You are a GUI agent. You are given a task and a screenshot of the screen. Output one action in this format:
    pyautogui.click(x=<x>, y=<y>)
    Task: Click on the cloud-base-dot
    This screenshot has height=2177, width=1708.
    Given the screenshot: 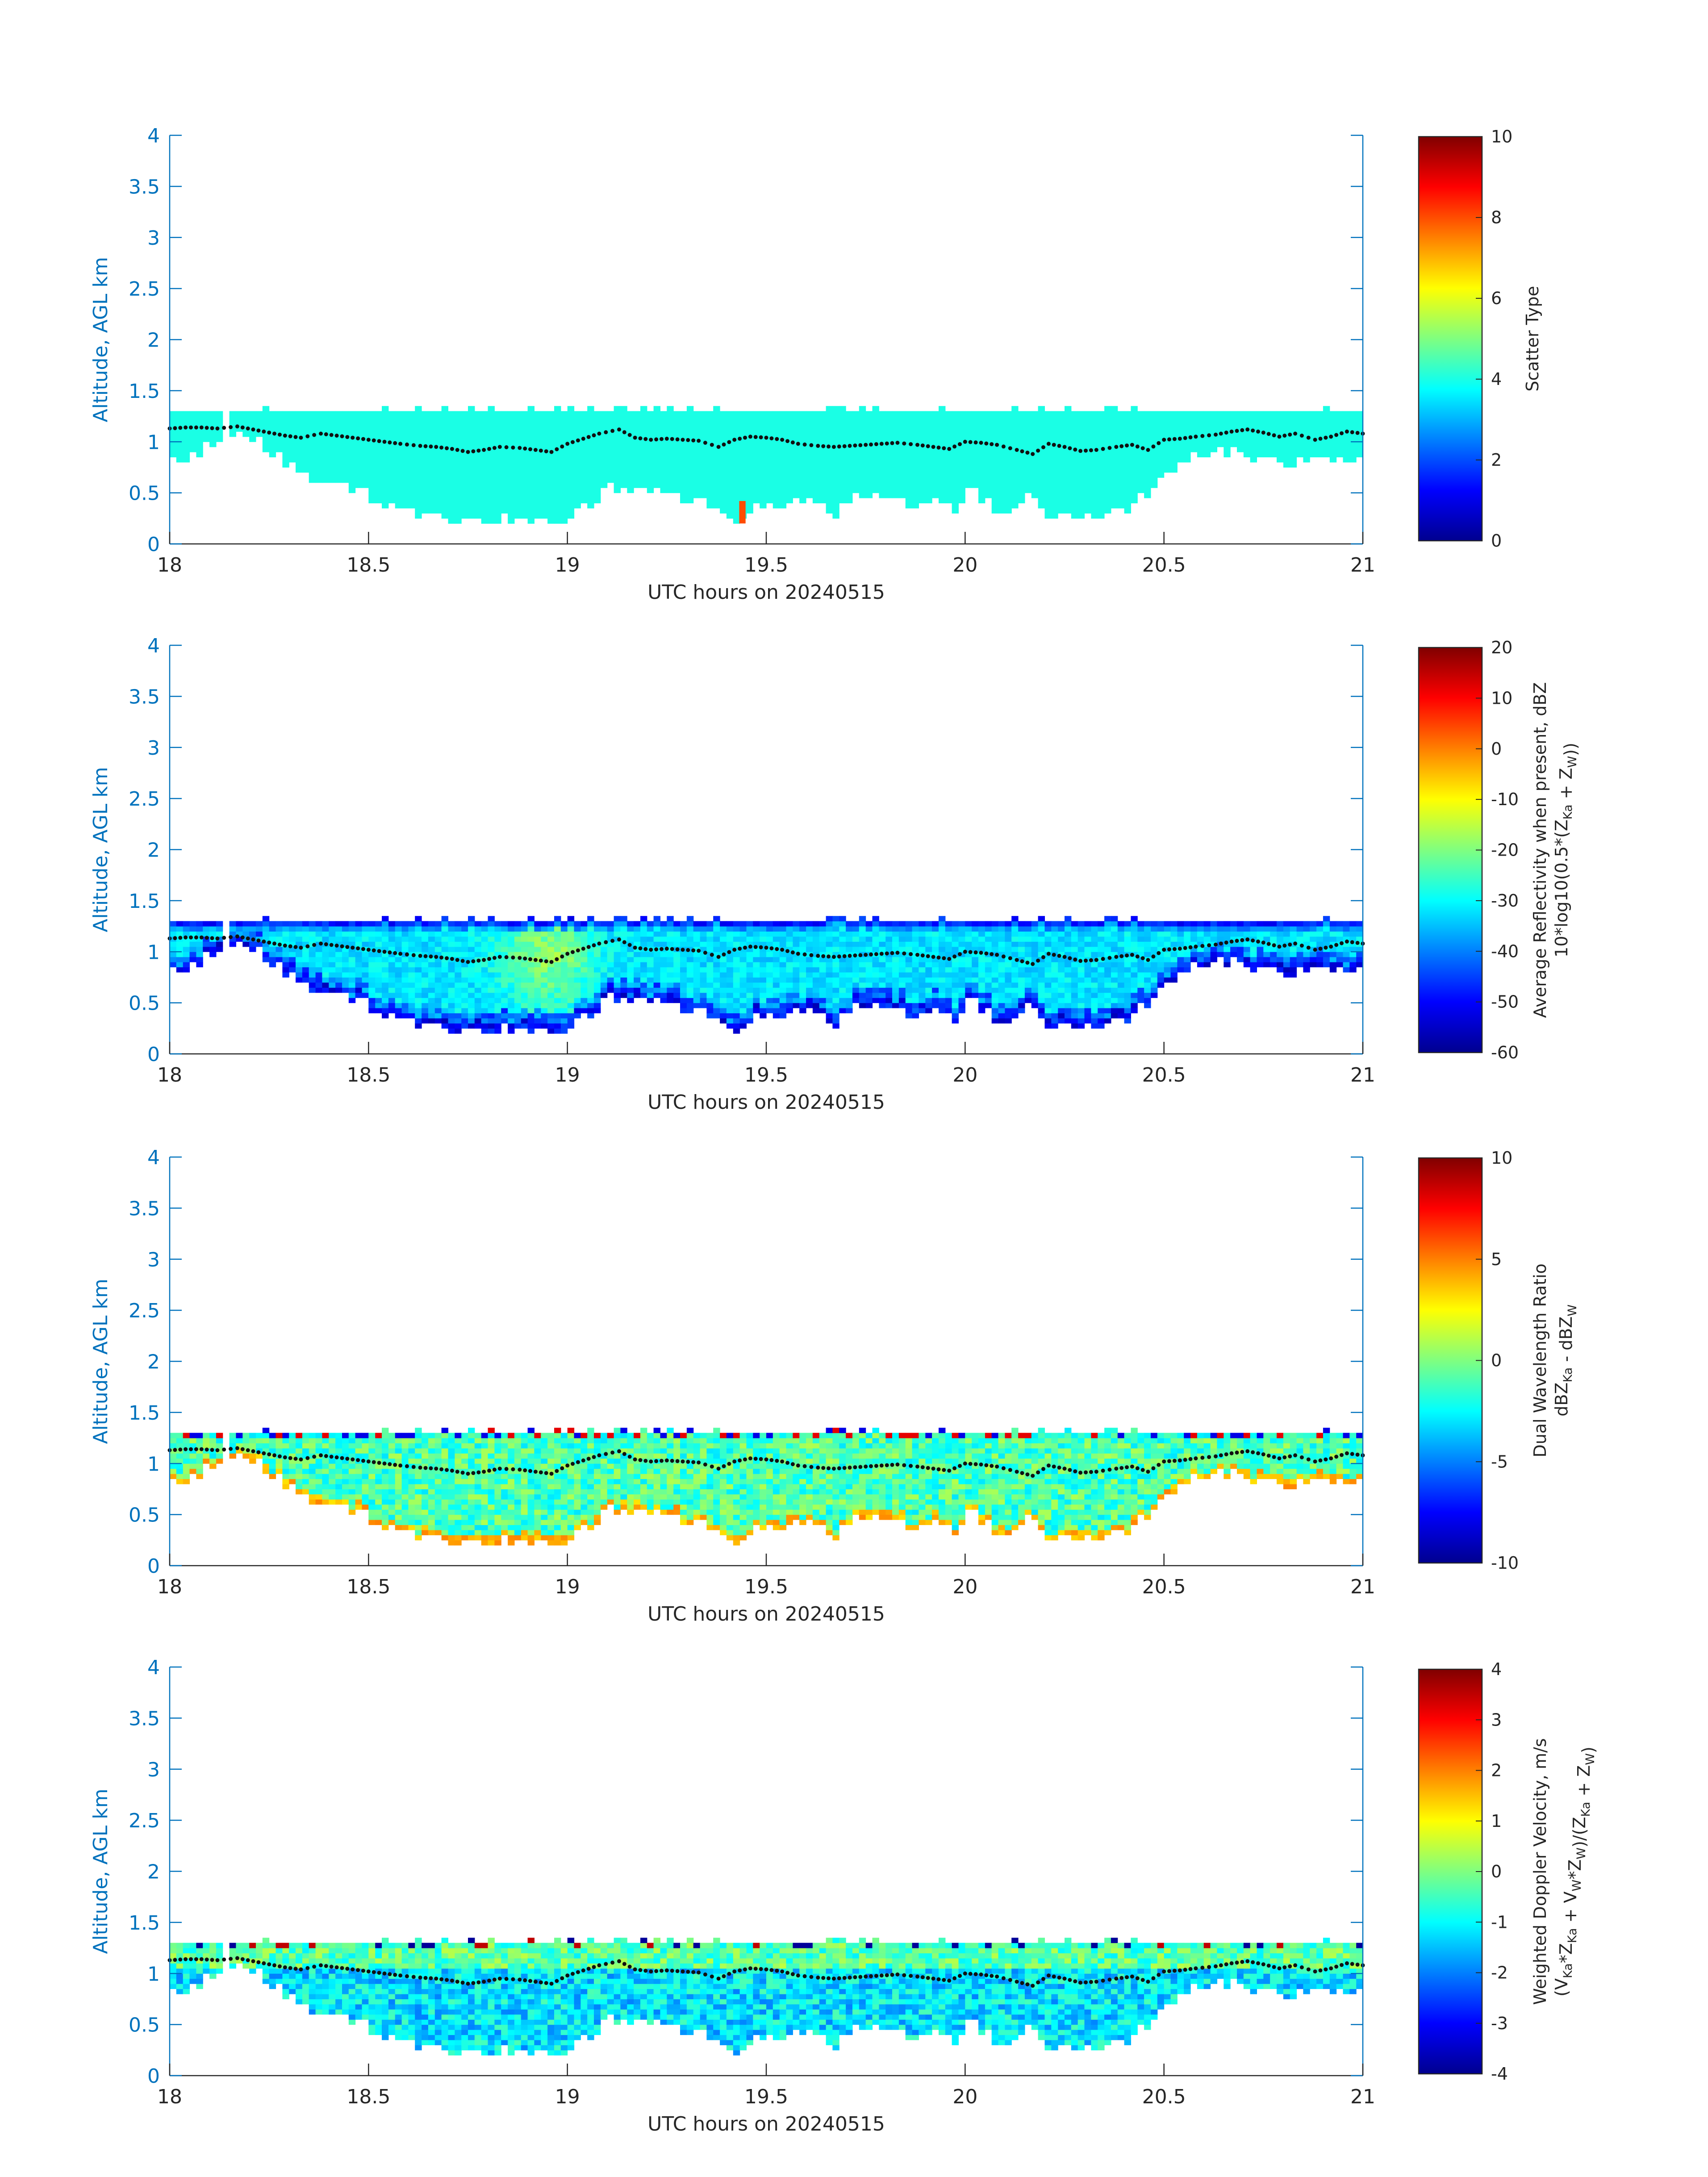 What is the action you would take?
    pyautogui.click(x=1301, y=436)
    